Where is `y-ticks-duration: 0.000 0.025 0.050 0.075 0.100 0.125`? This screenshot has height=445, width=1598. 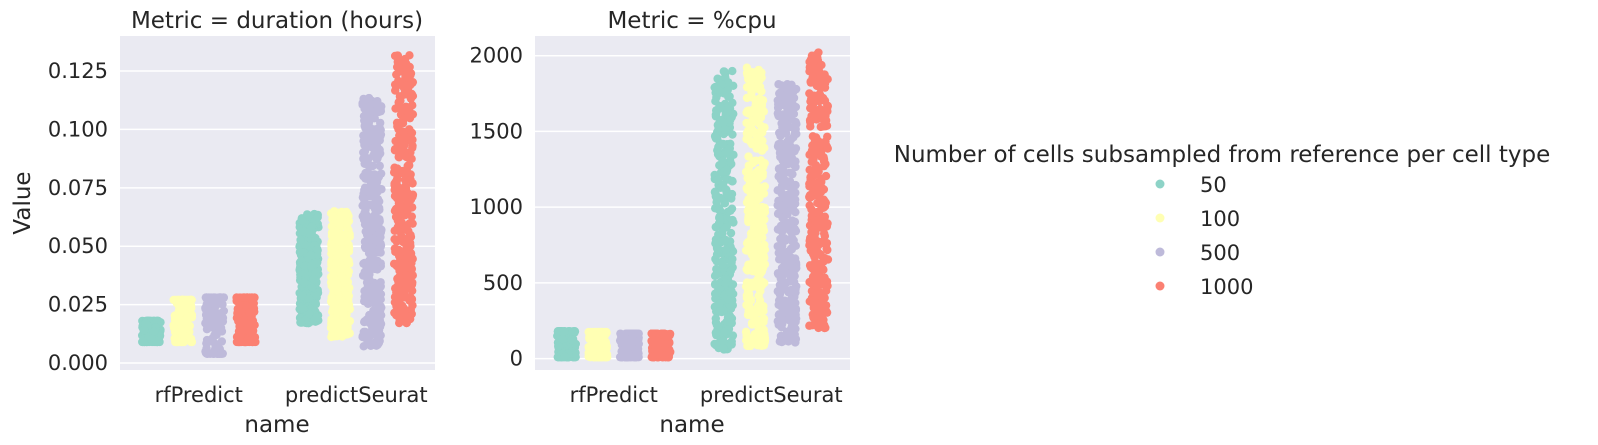
y-ticks-duration: 0.000 0.025 0.050 0.075 0.100 0.125 is located at coordinates (78, 217).